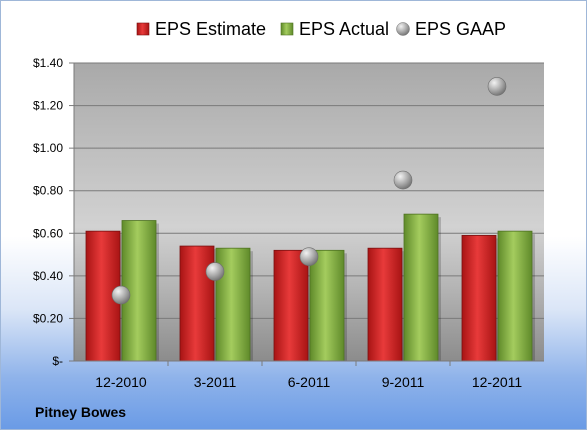  What do you see at coordinates (48, 191) in the screenshot?
I see `y-tick-label: $0.80` at bounding box center [48, 191].